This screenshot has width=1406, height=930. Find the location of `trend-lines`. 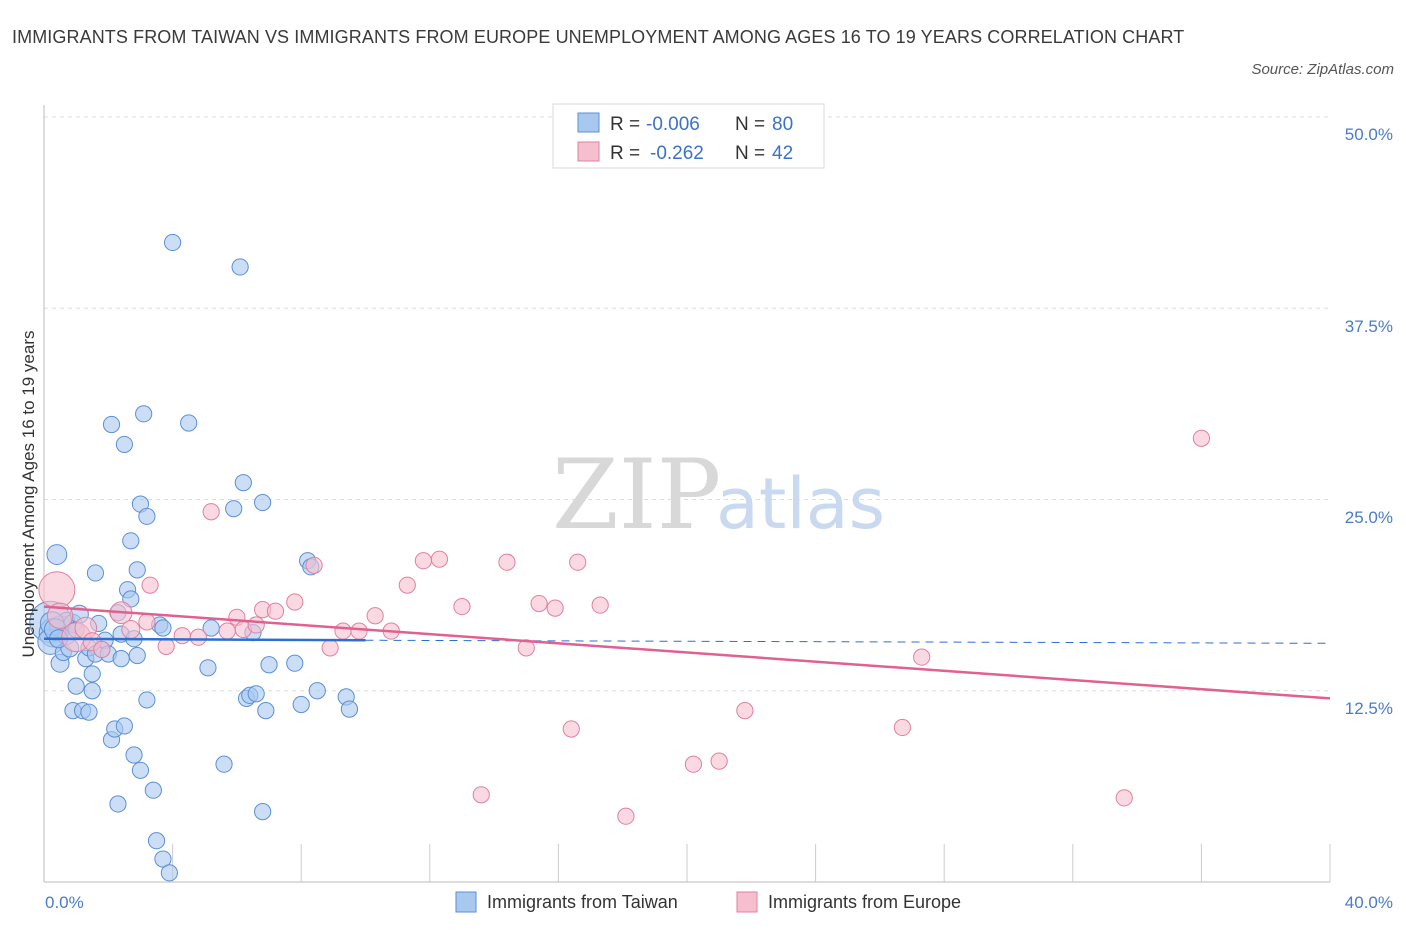

trend-lines is located at coordinates (687, 652).